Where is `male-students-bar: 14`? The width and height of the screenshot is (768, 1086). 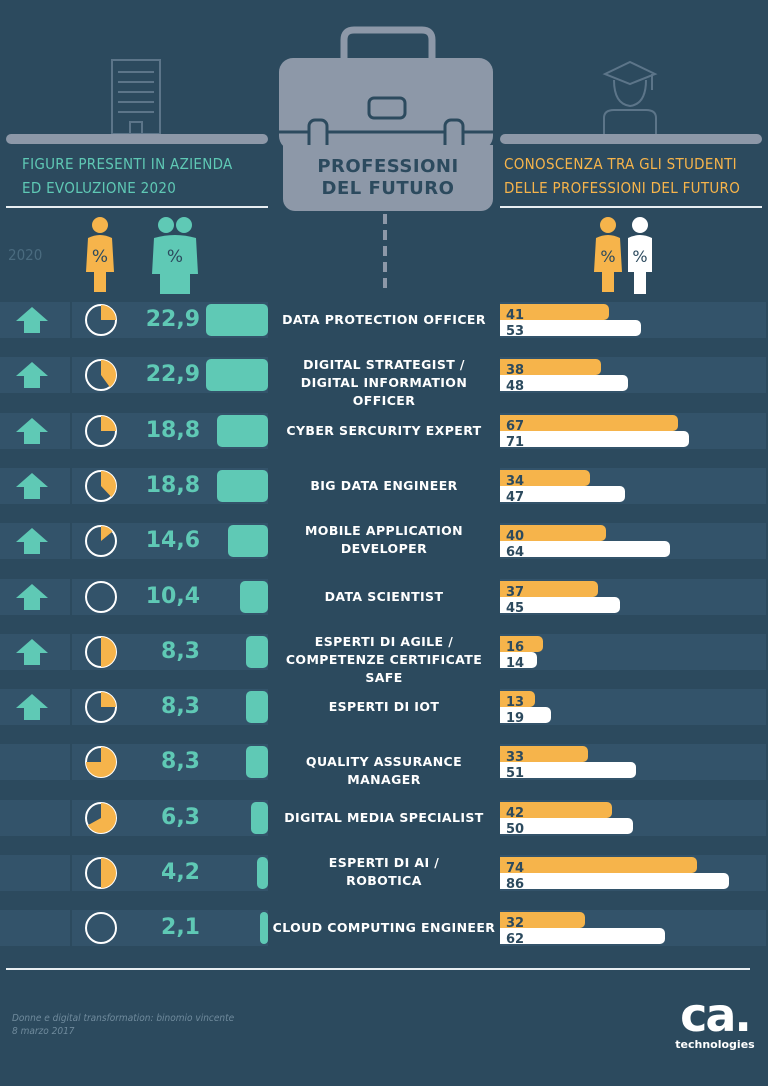
male-students-bar: 14 is located at coordinates (518, 661).